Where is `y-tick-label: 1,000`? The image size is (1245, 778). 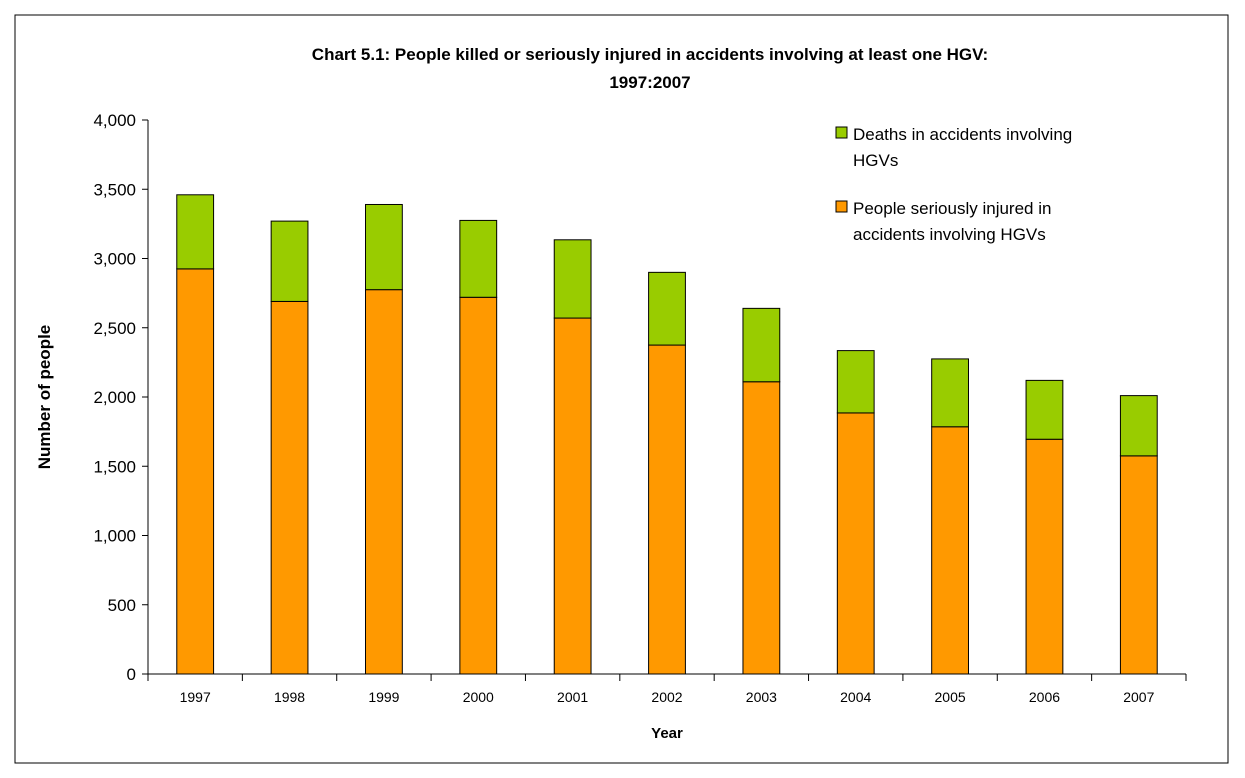
y-tick-label: 1,000 is located at coordinates (114, 536).